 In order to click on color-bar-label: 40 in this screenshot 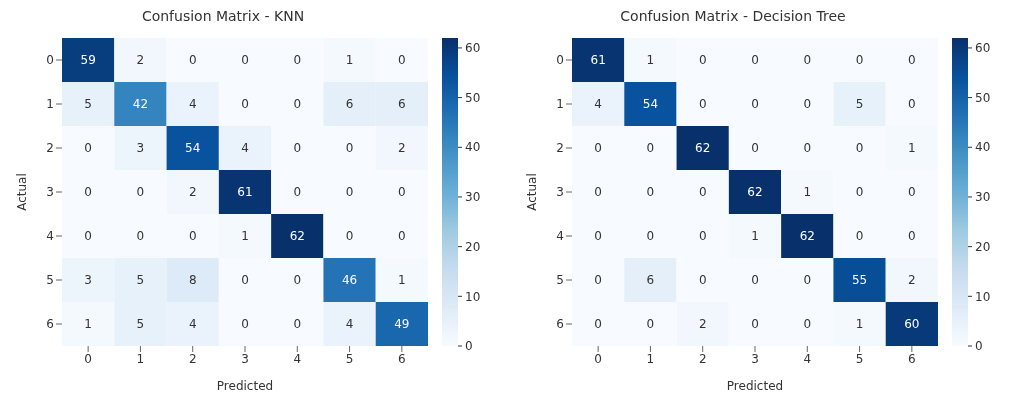, I will do `click(983, 147)`.